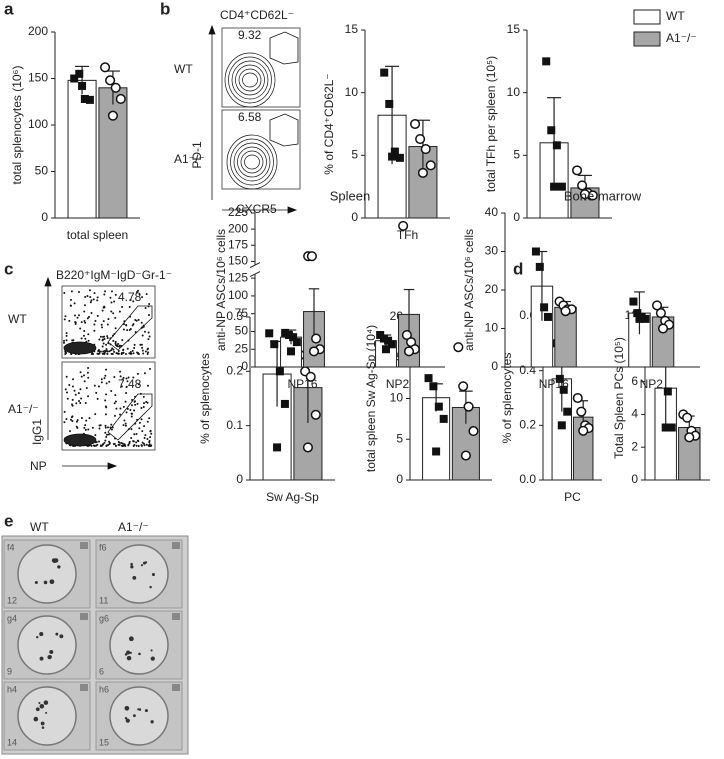 Image resolution: width=724 pixels, height=759 pixels. What do you see at coordinates (514, 92) in the screenshot?
I see `y-tick-label: 10` at bounding box center [514, 92].